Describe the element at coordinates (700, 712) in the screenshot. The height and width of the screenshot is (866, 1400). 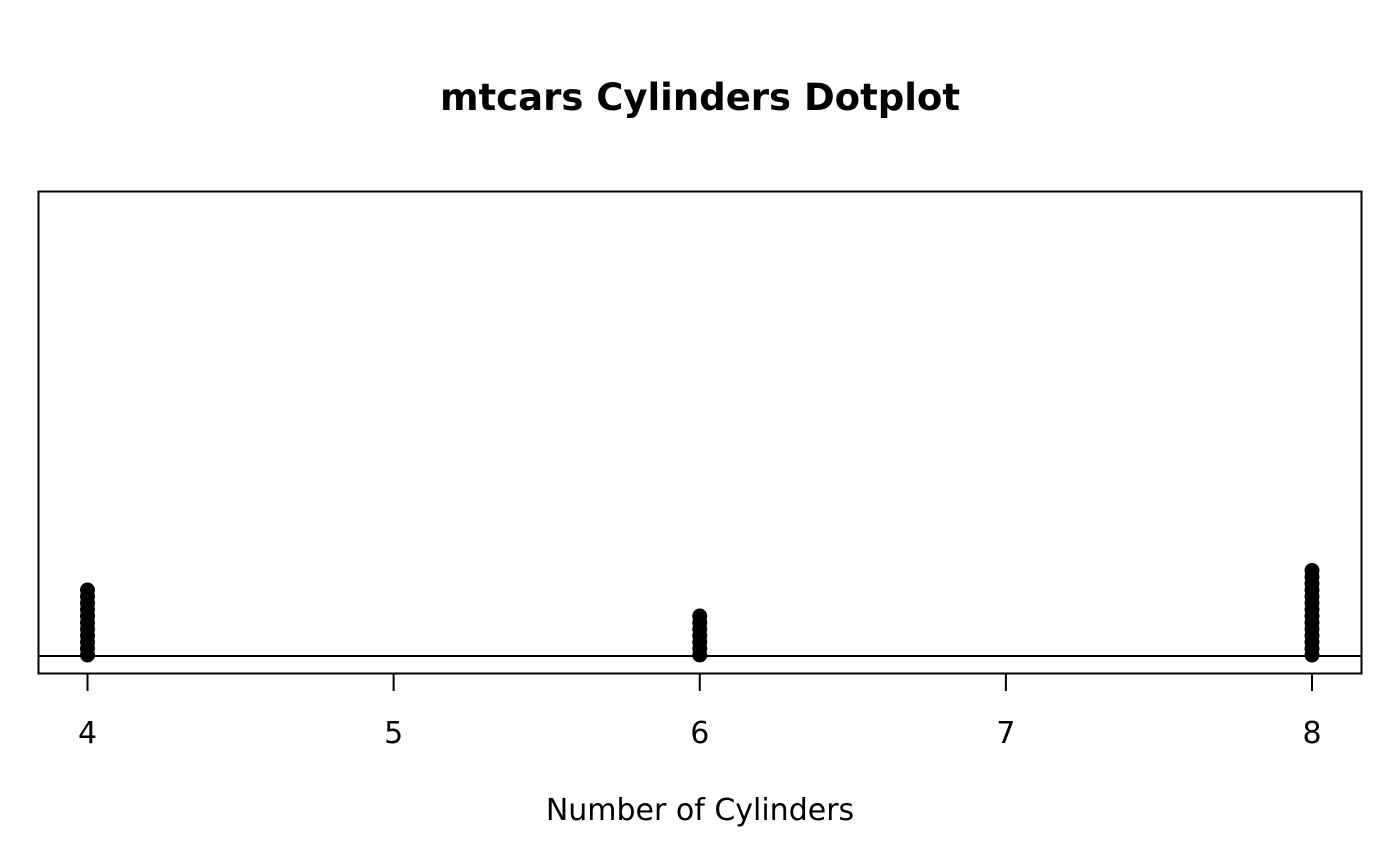
I see `x-axis: 4 5 6 7 8` at that location.